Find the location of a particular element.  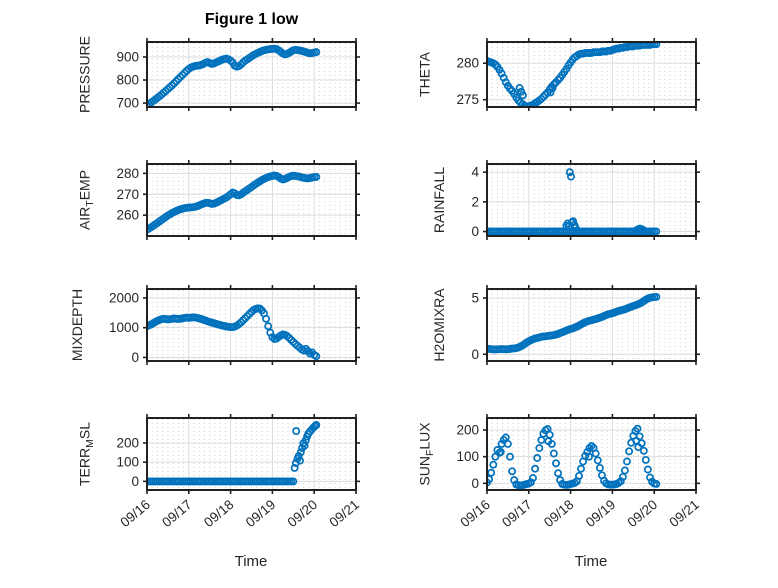

y-axis-label-pressure: PRESSURE is located at coordinates (84, 74).